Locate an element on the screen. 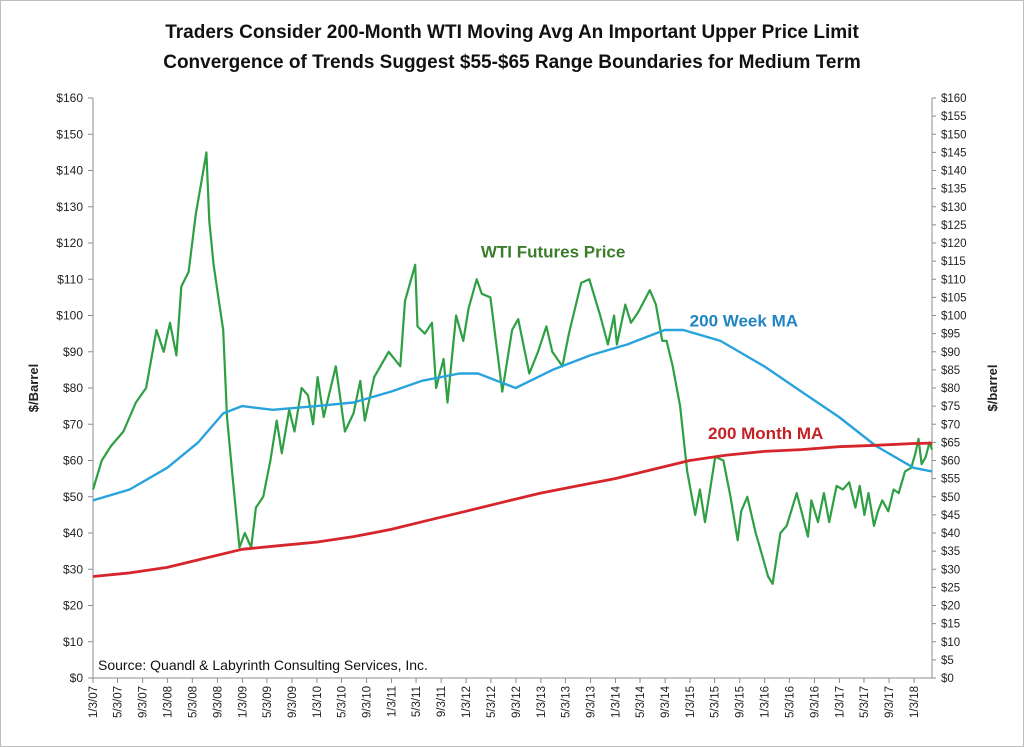 Image resolution: width=1024 pixels, height=747 pixels. left-tick-label: $20 is located at coordinates (73, 606).